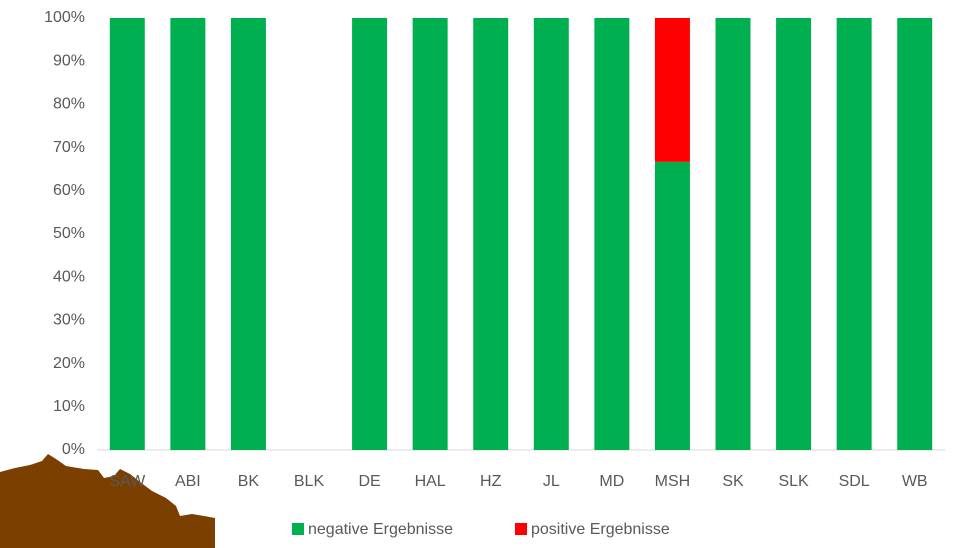 This screenshot has height=548, width=957. Describe the element at coordinates (69, 320) in the screenshot. I see `y-tick-label: 30%` at that location.